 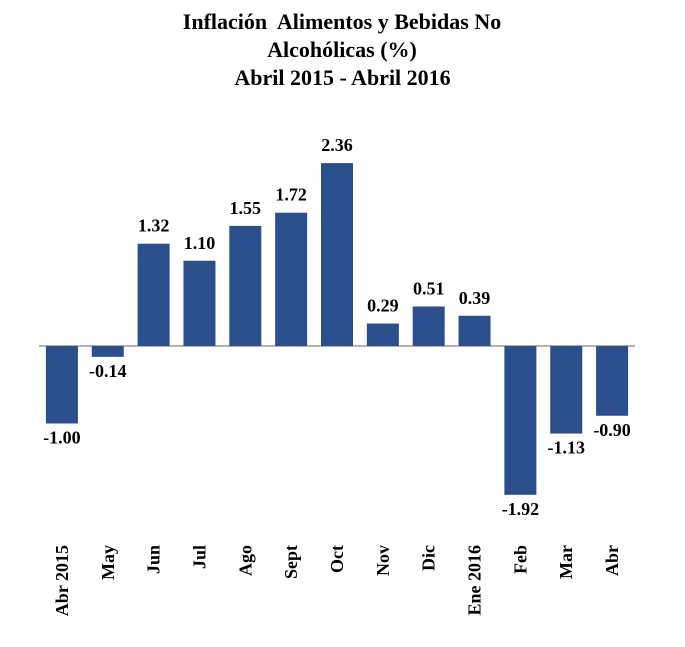 What do you see at coordinates (246, 208) in the screenshot?
I see `value-label: 1.55` at bounding box center [246, 208].